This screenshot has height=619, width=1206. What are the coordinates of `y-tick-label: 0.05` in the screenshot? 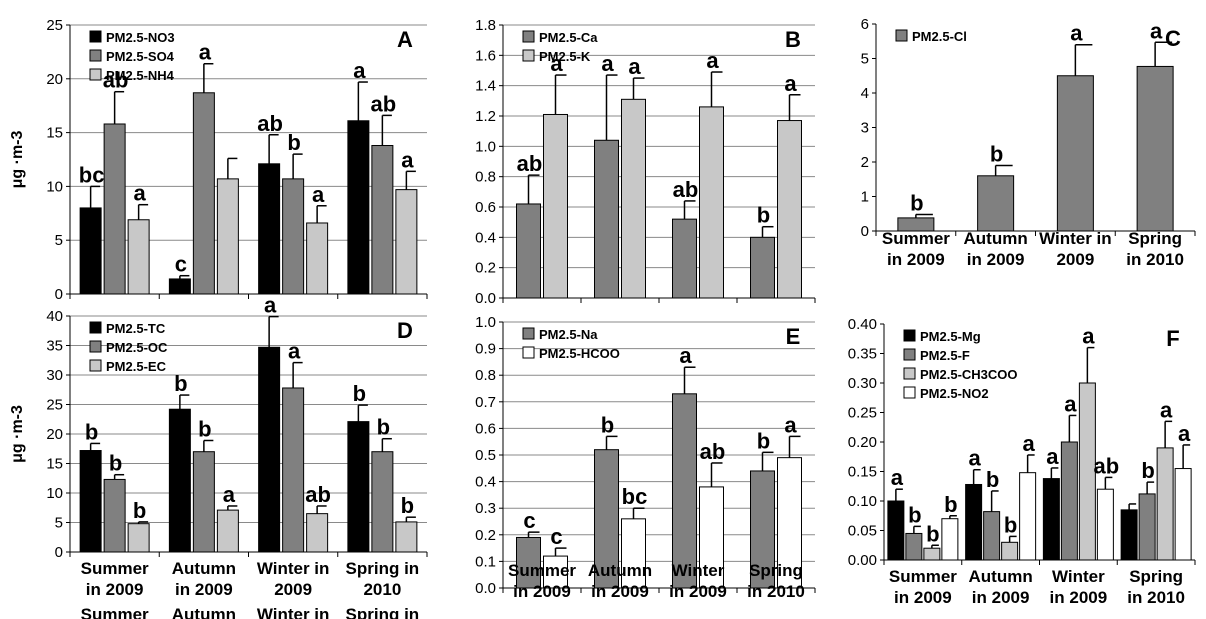 It's located at (862, 531).